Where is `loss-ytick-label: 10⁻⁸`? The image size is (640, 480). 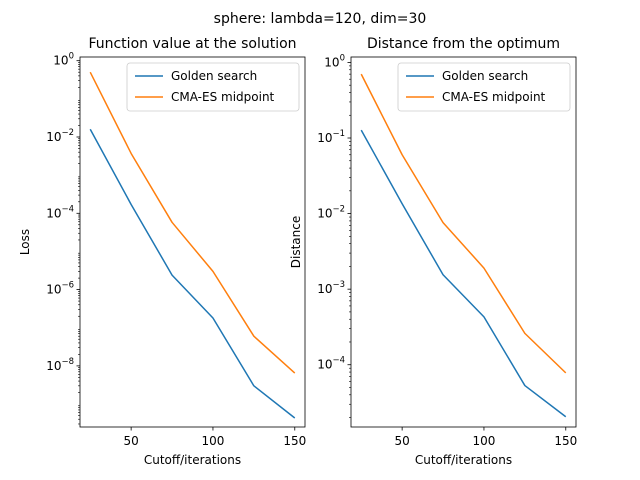 loss-ytick-label: 10⁻⁸ is located at coordinates (60, 365).